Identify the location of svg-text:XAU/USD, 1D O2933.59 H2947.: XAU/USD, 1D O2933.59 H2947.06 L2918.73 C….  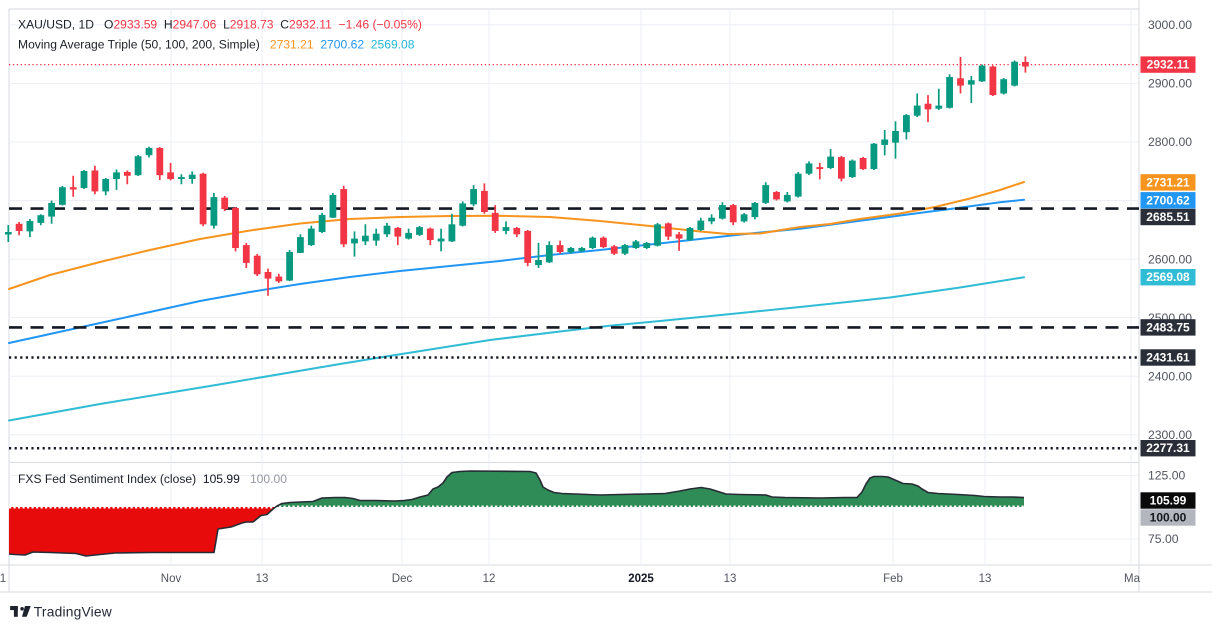
(220, 25).